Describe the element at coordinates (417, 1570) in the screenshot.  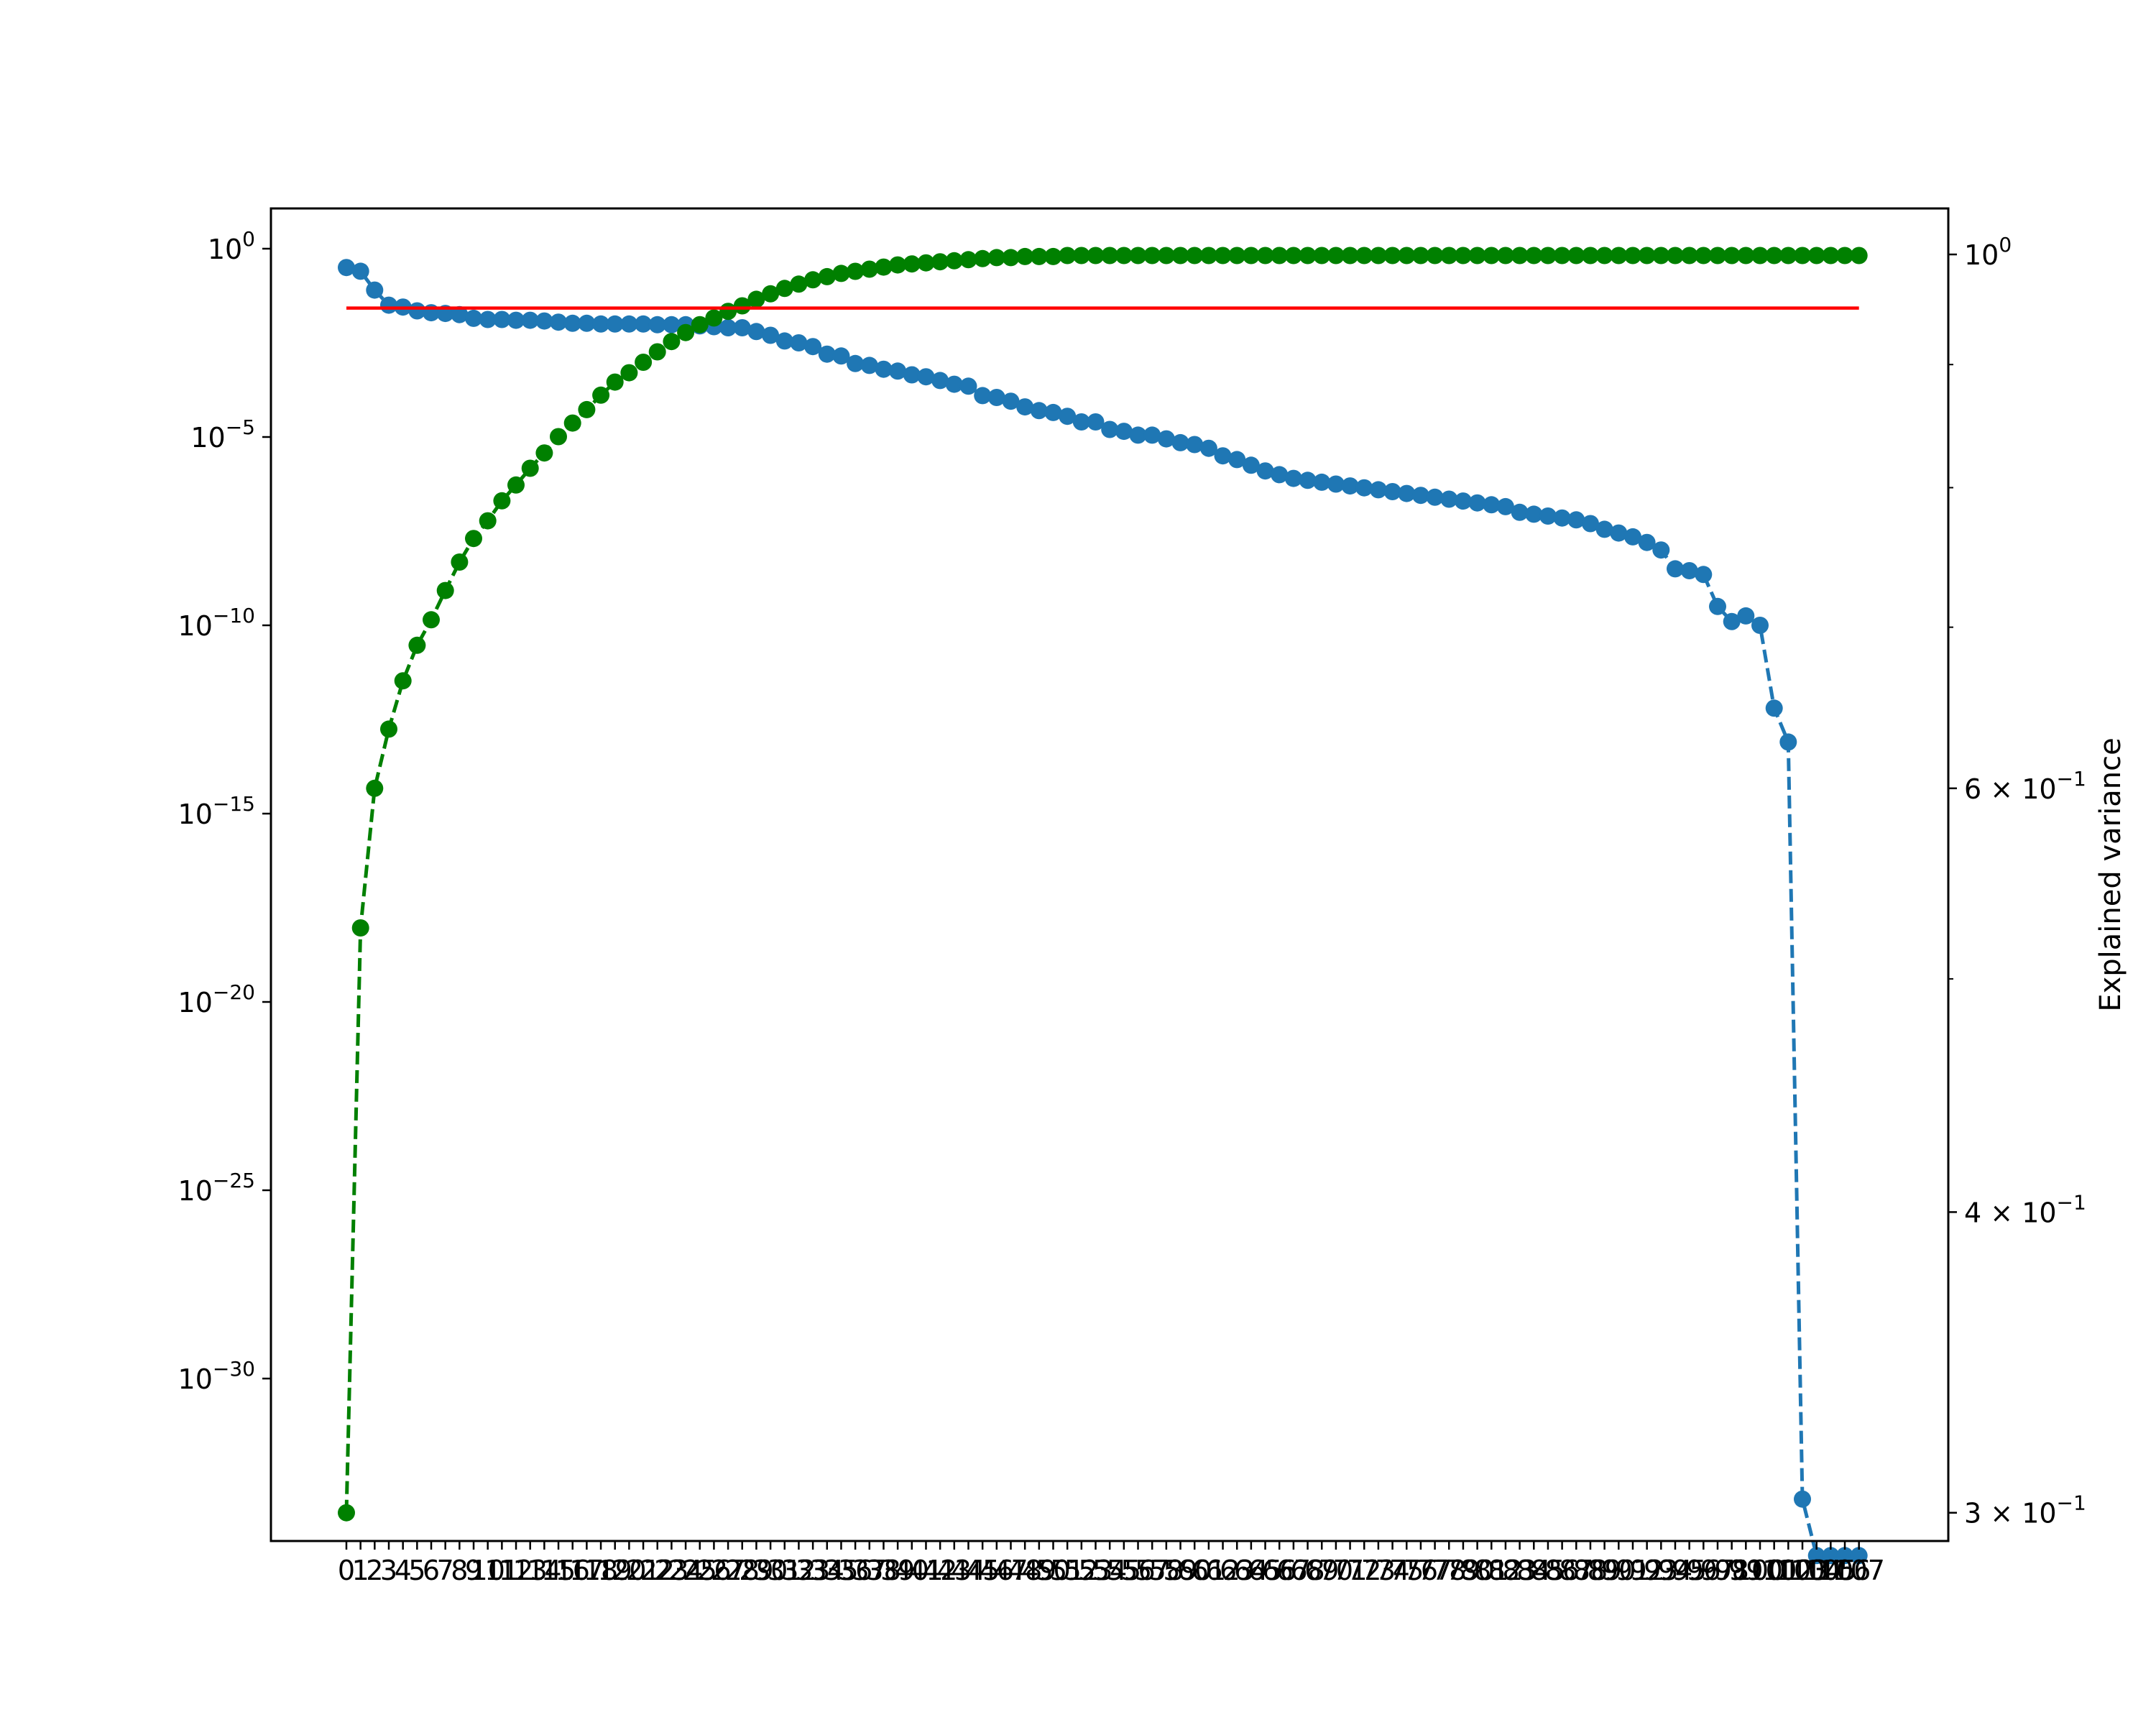
I see `x-tick-label: 5` at that location.